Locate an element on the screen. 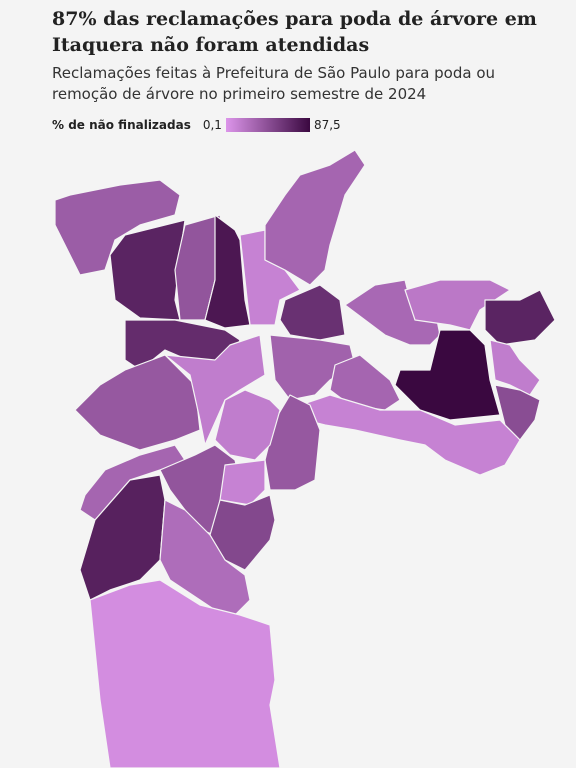 This screenshot has height=768, width=576. legend-label: % de não finalizadas is located at coordinates (121, 125).